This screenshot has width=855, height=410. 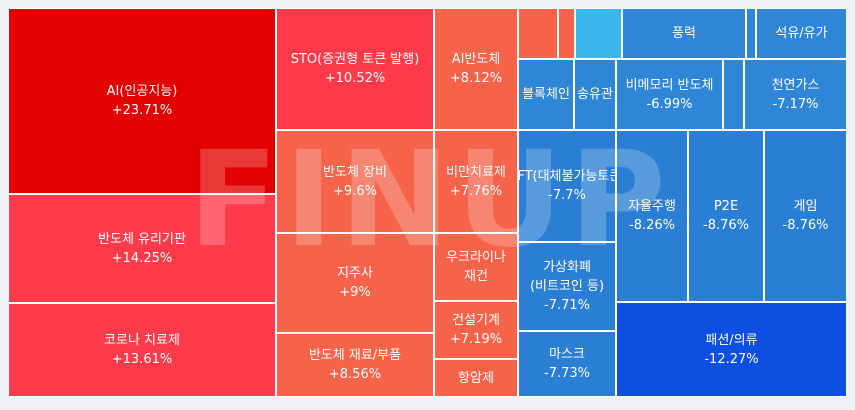 What do you see at coordinates (795, 104) in the screenshot?
I see `tile-value: -7.17%` at bounding box center [795, 104].